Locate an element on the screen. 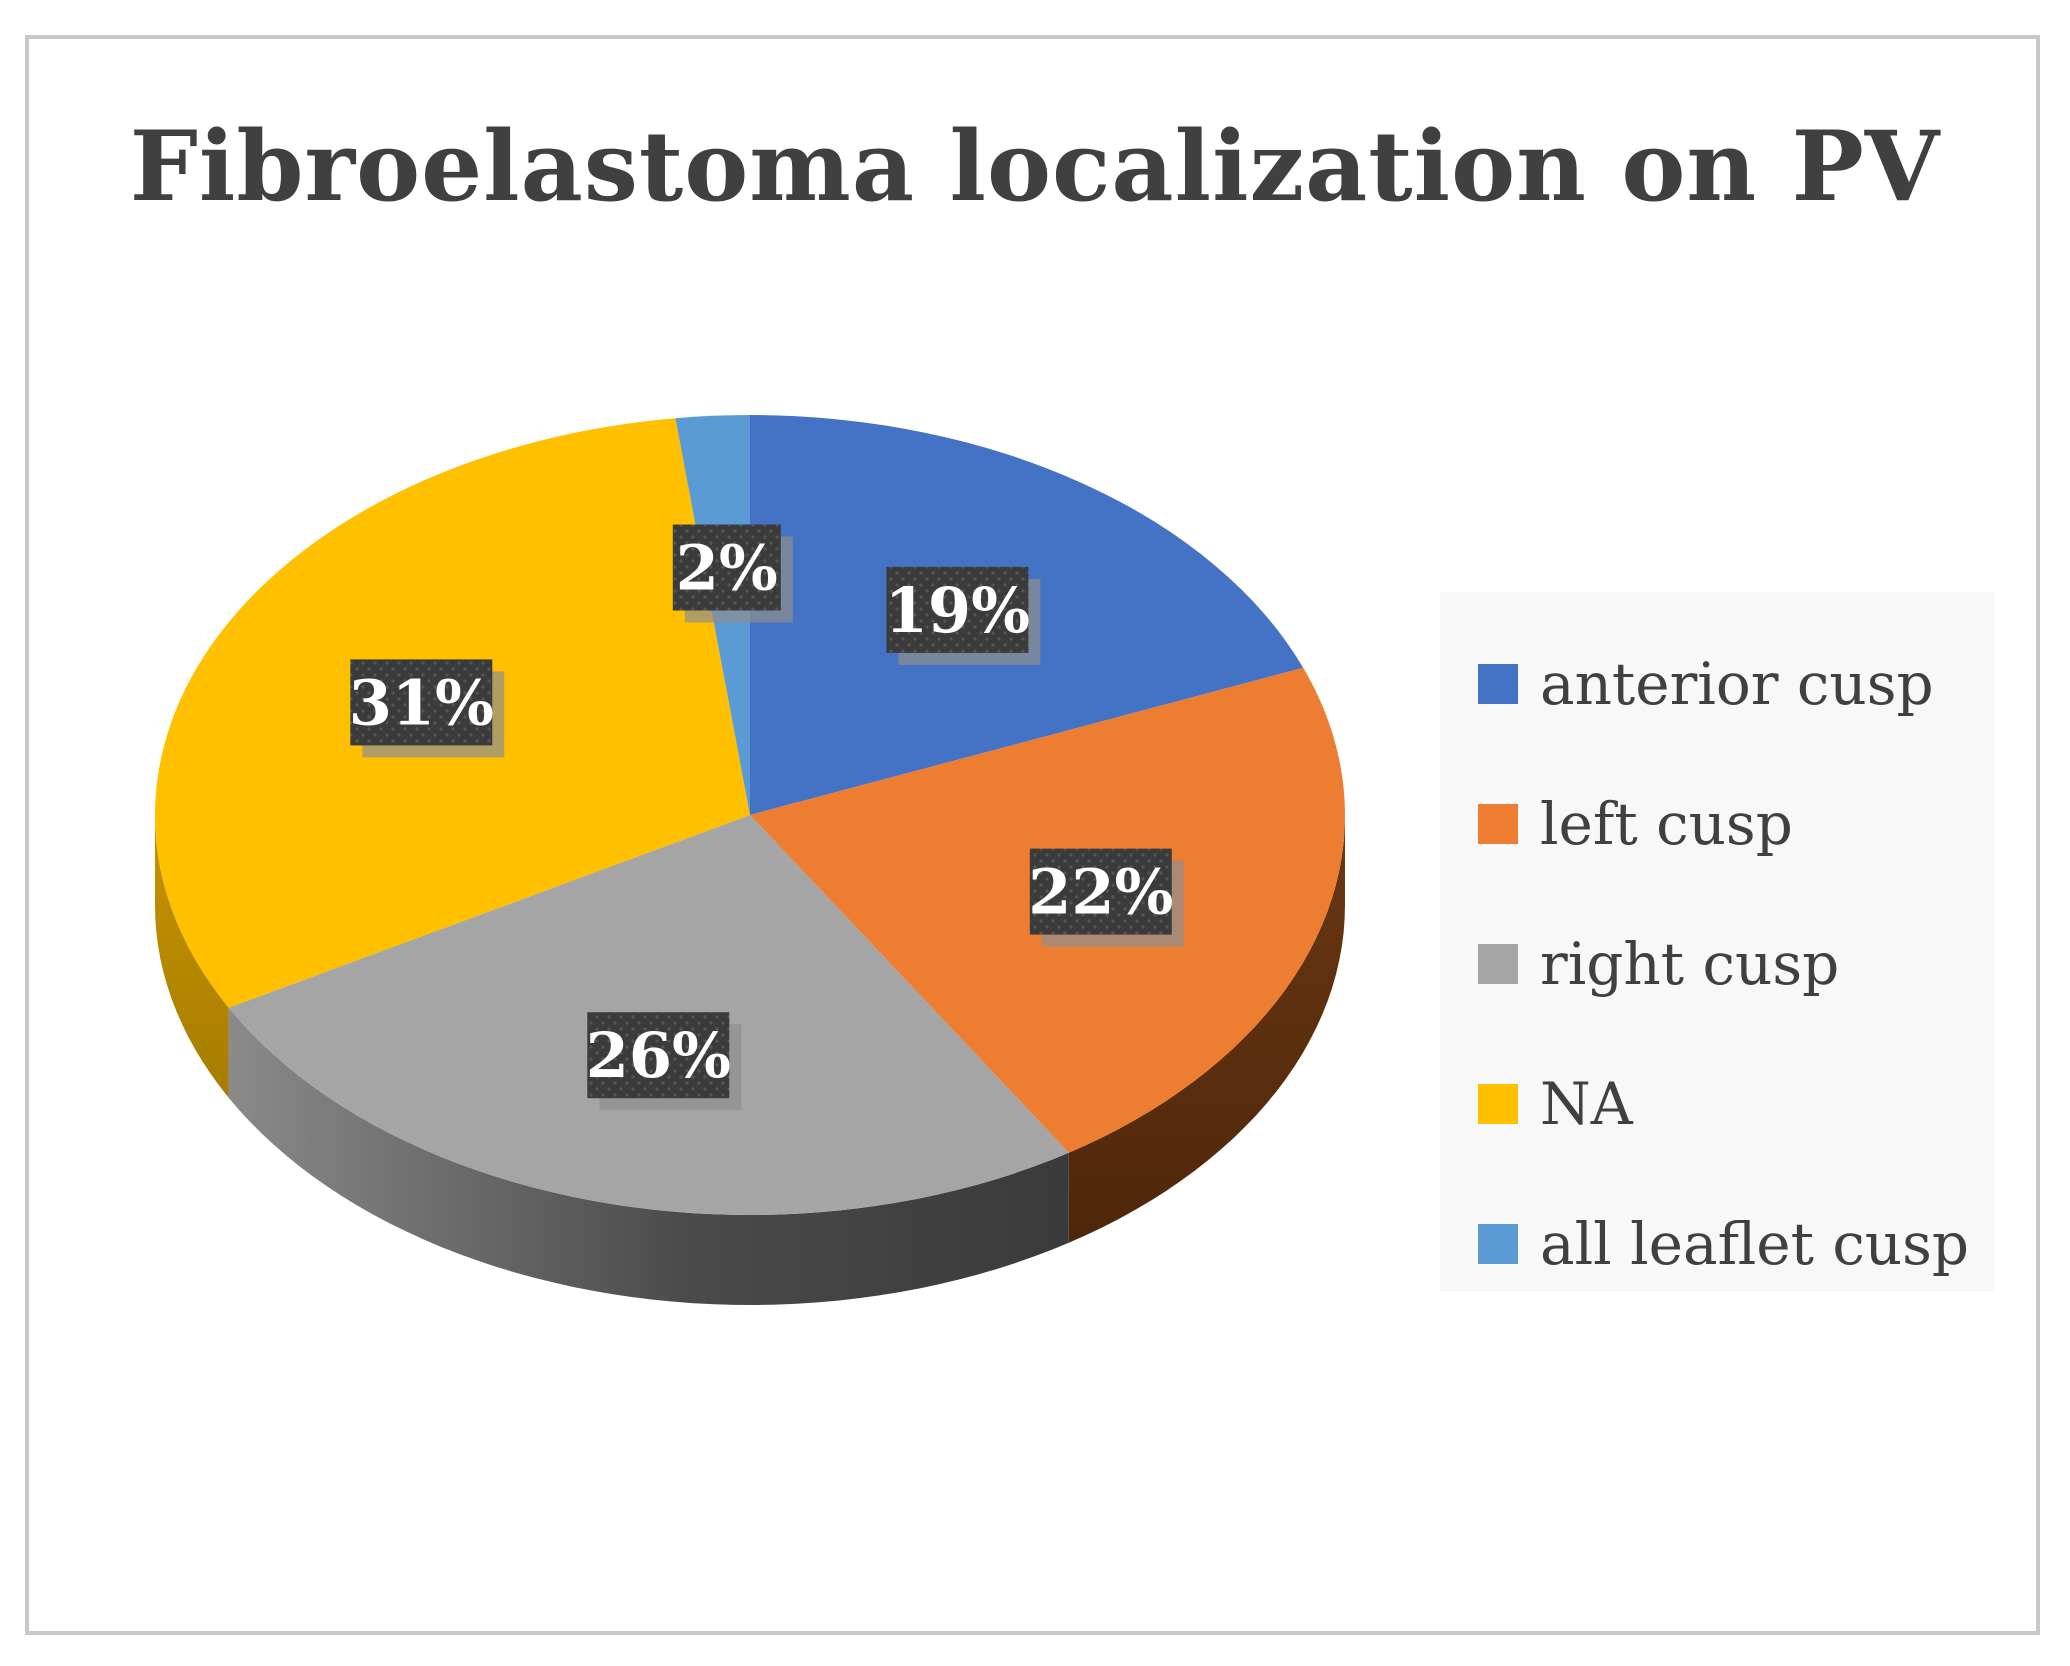 This screenshot has width=2070, height=1666. legend-label: anterior cusp is located at coordinates (1737, 684).